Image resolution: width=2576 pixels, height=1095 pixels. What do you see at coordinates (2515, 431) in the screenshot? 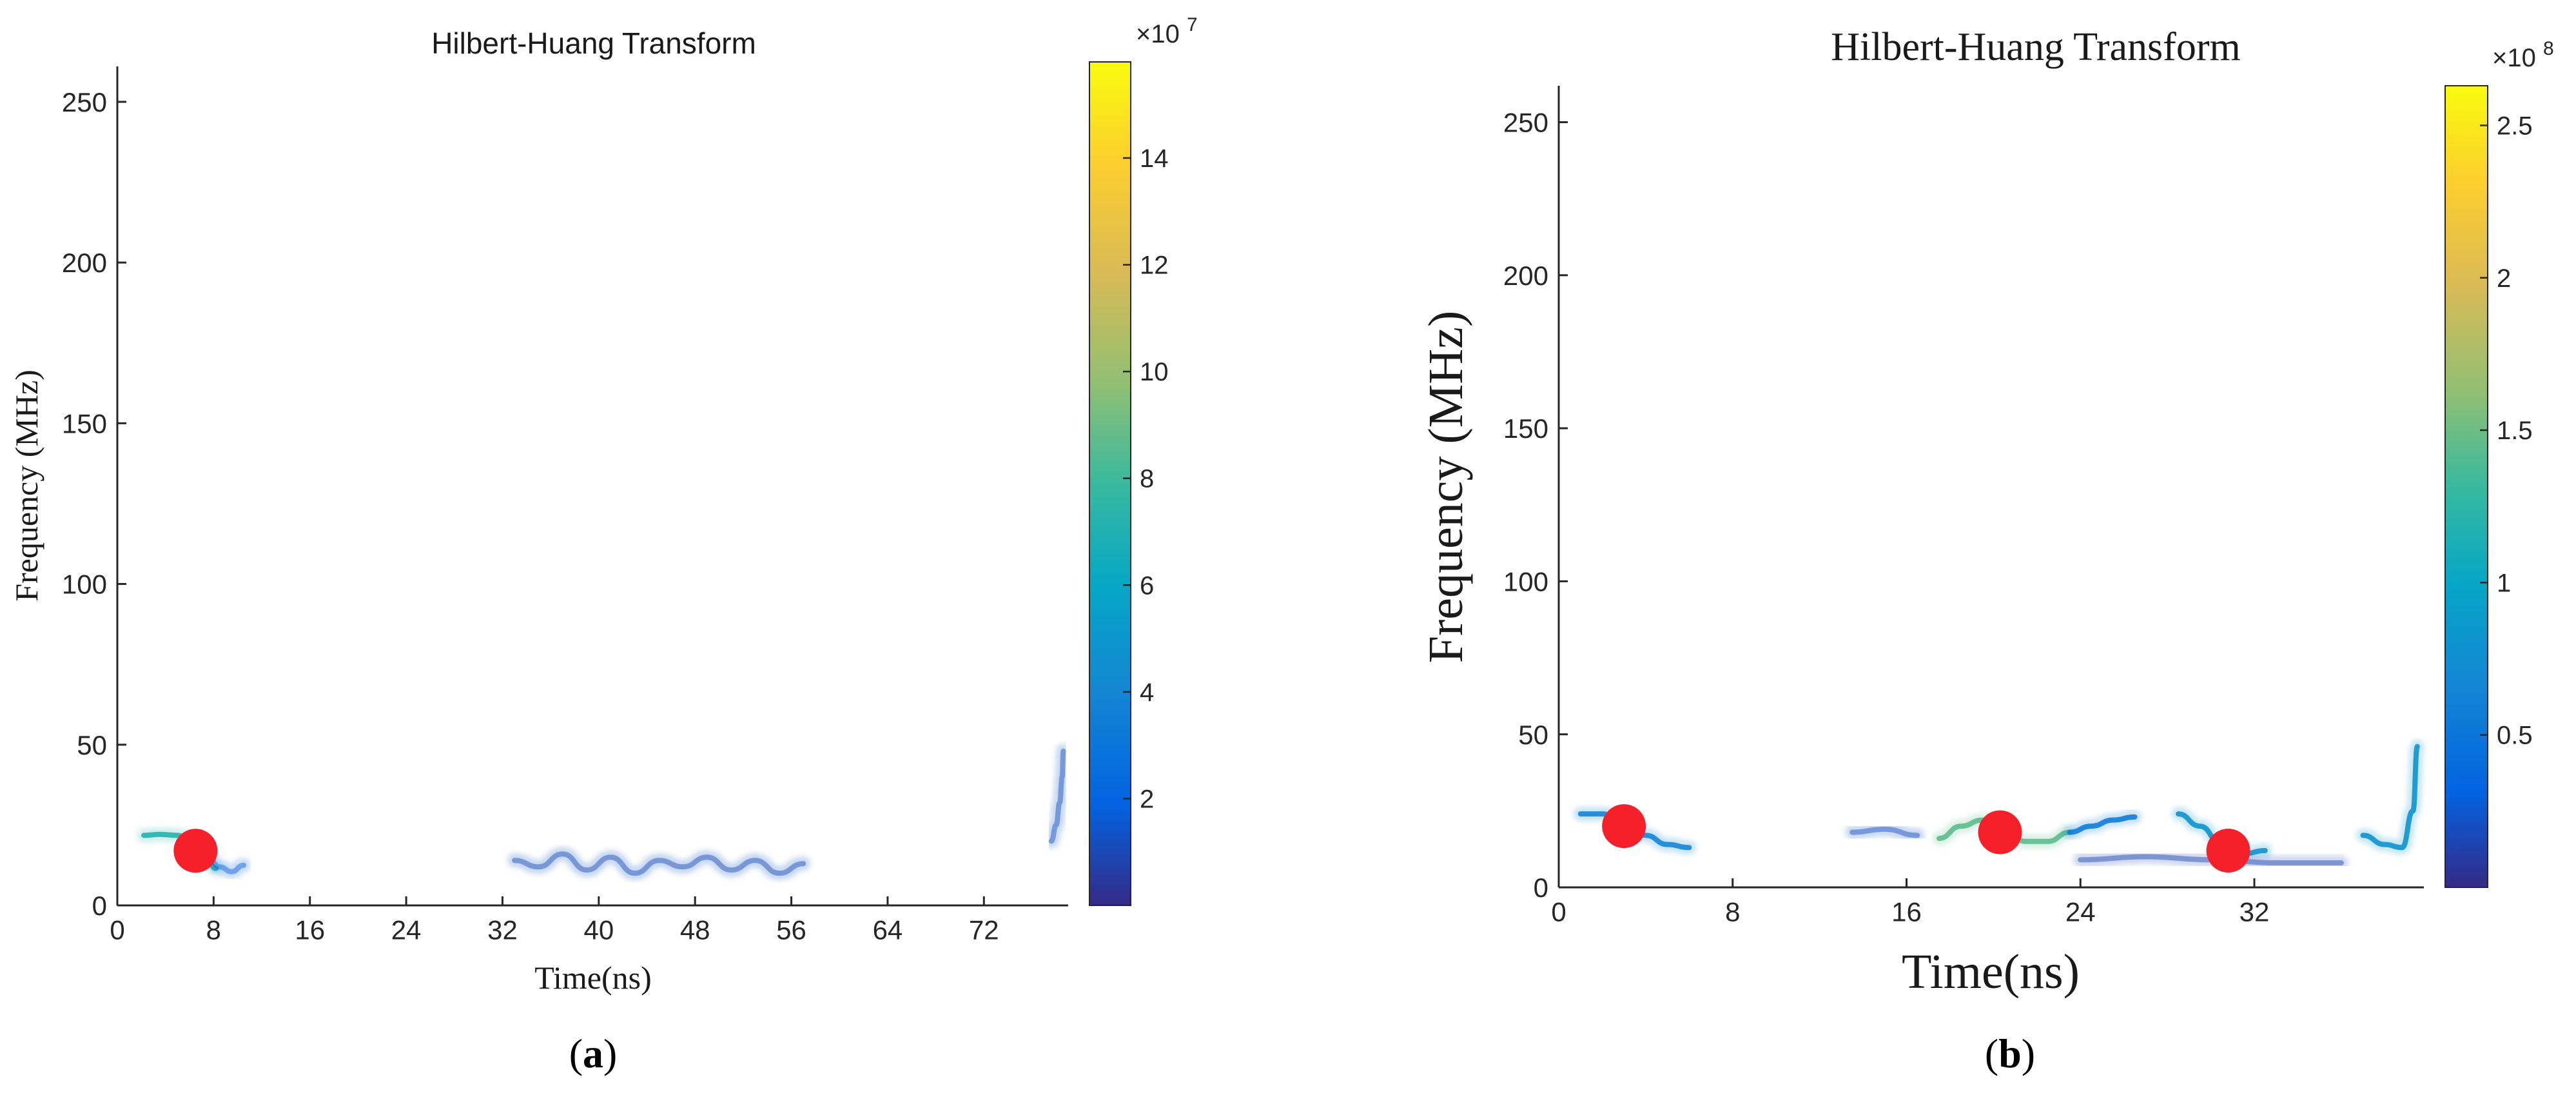
I see `colorbar-tick-label: 1.5` at bounding box center [2515, 431].